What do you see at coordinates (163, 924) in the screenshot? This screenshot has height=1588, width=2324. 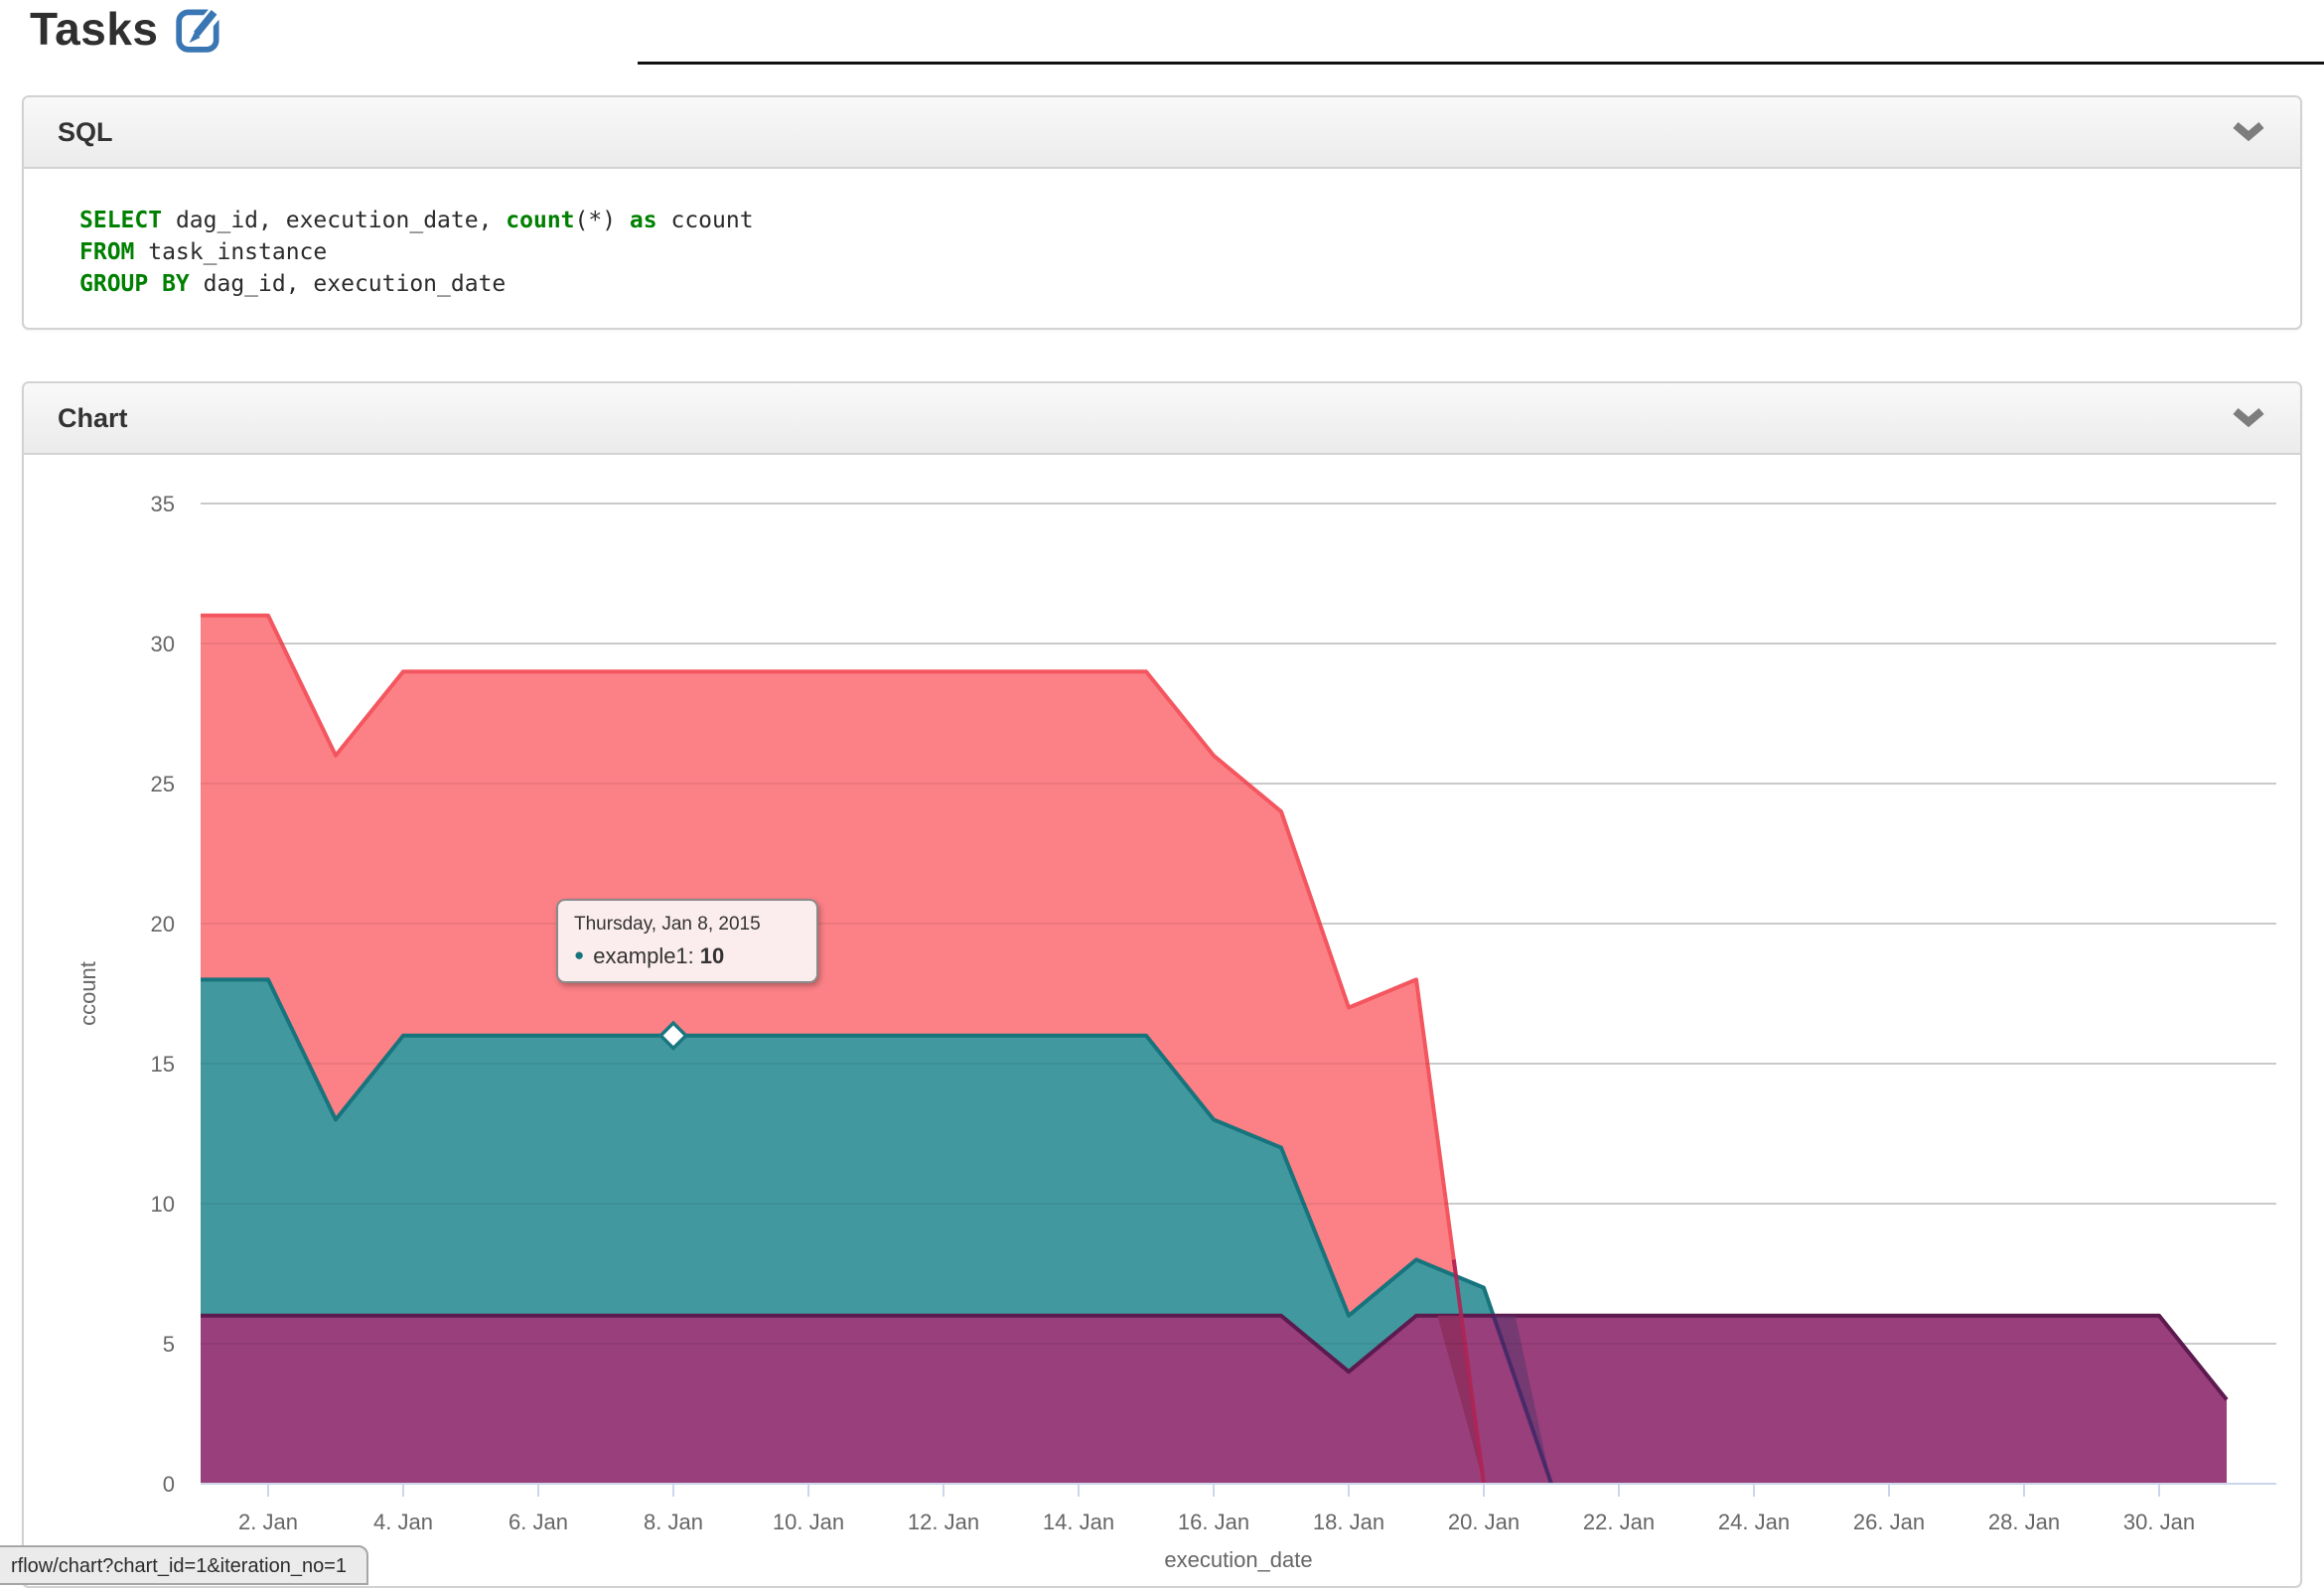 I see `y-tick-label: 20` at bounding box center [163, 924].